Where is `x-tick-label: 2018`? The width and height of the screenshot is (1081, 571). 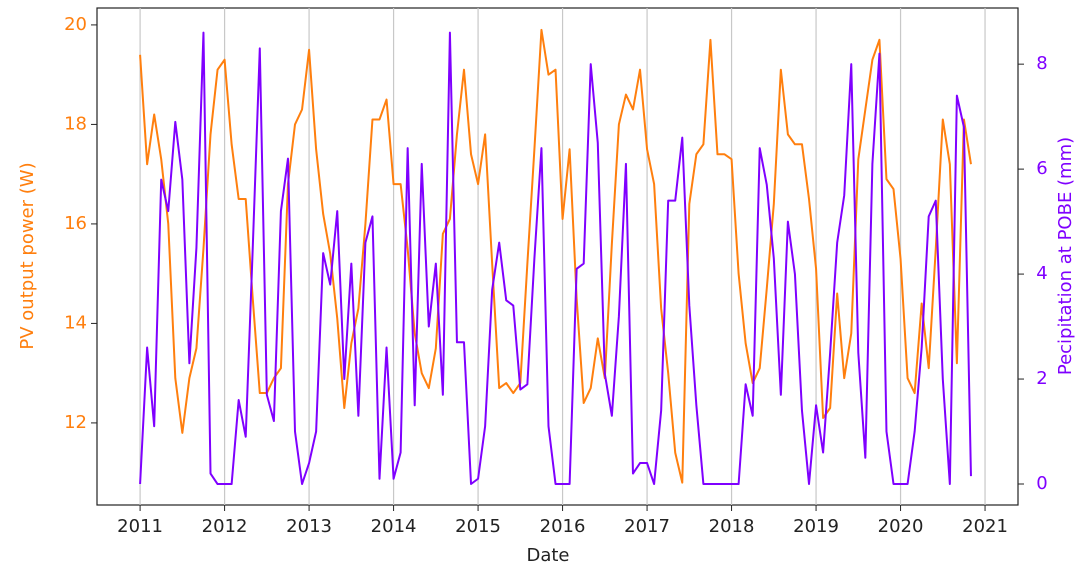
x-tick-label: 2018 is located at coordinates (732, 526).